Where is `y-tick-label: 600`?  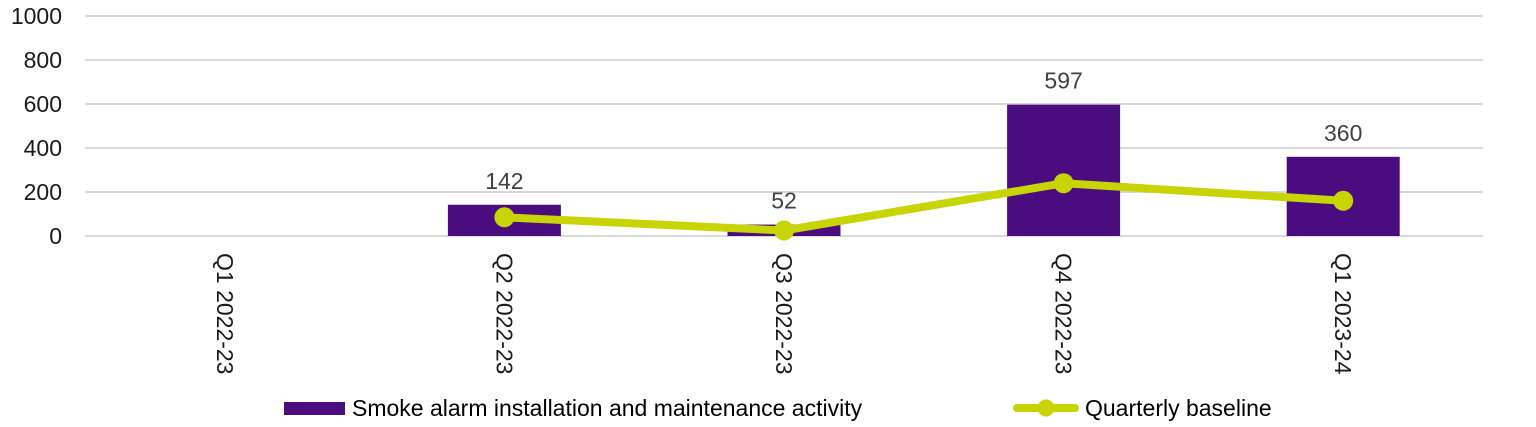
y-tick-label: 600 is located at coordinates (43, 104).